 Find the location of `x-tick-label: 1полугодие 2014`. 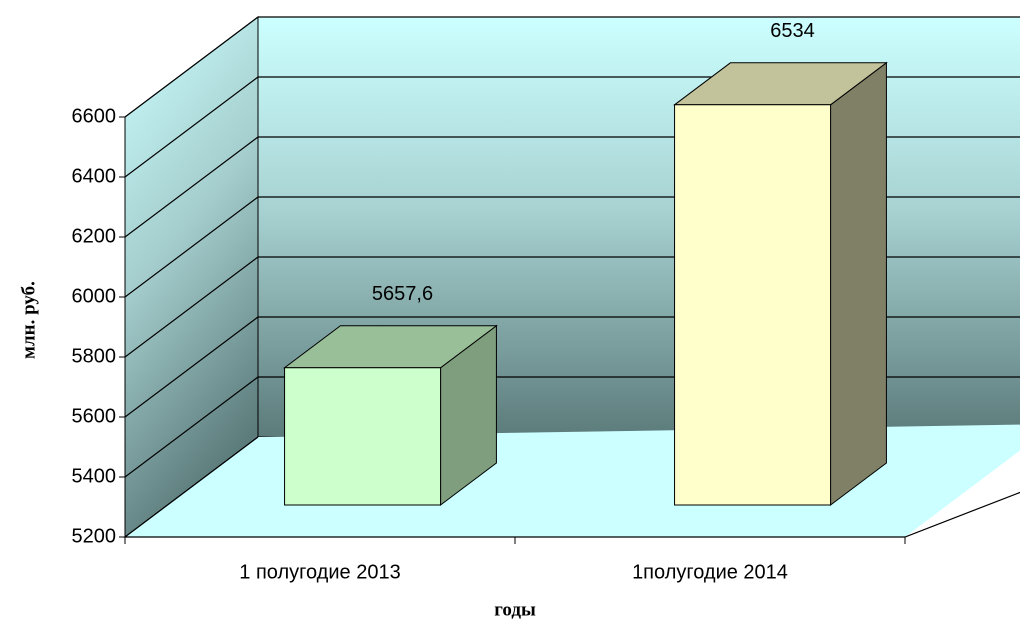

x-tick-label: 1полугодие 2014 is located at coordinates (710, 572).